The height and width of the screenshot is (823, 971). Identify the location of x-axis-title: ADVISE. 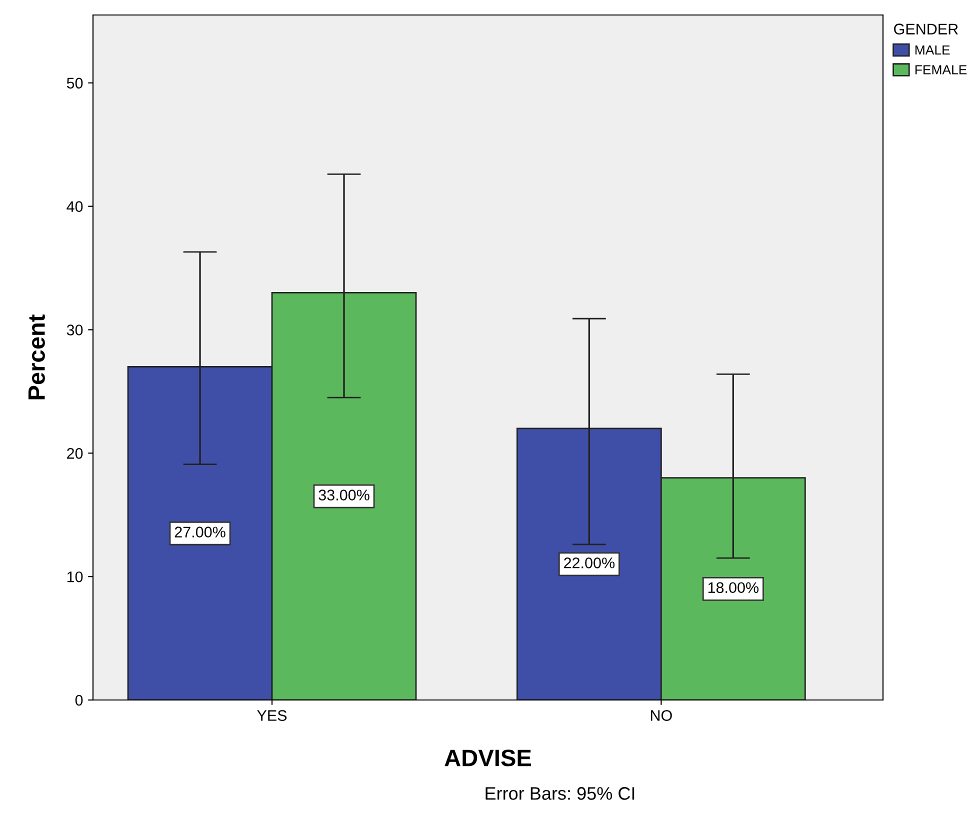
(488, 758).